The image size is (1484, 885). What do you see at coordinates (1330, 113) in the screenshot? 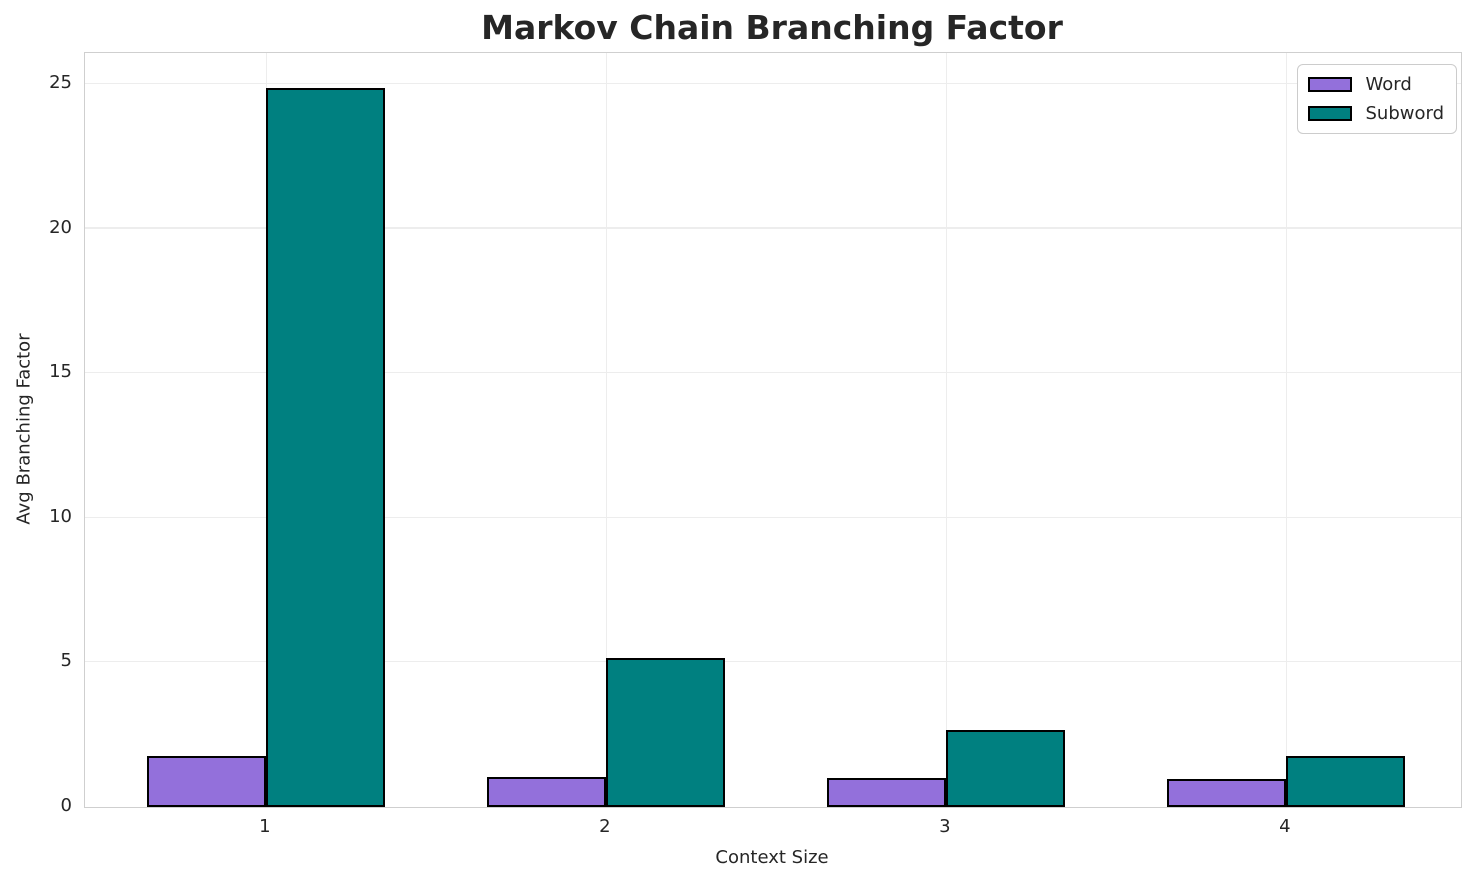
I see `subword-swatch-icon` at bounding box center [1330, 113].